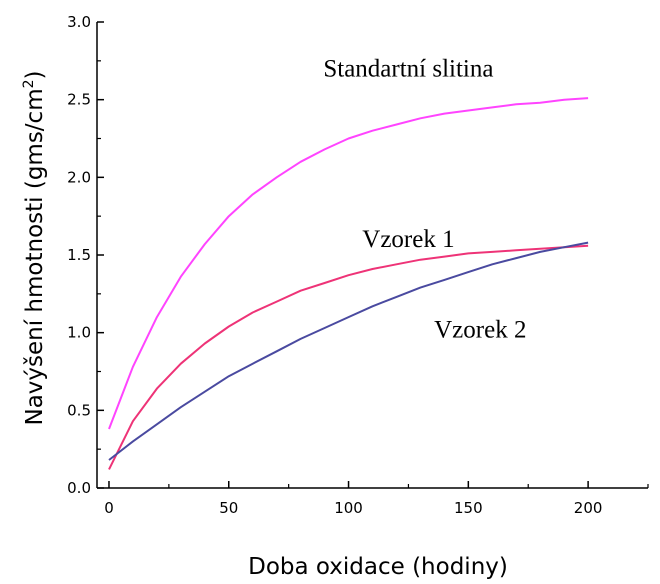 The width and height of the screenshot is (660, 584). What do you see at coordinates (79, 22) in the screenshot?
I see `y-tick-label: 3.0` at bounding box center [79, 22].